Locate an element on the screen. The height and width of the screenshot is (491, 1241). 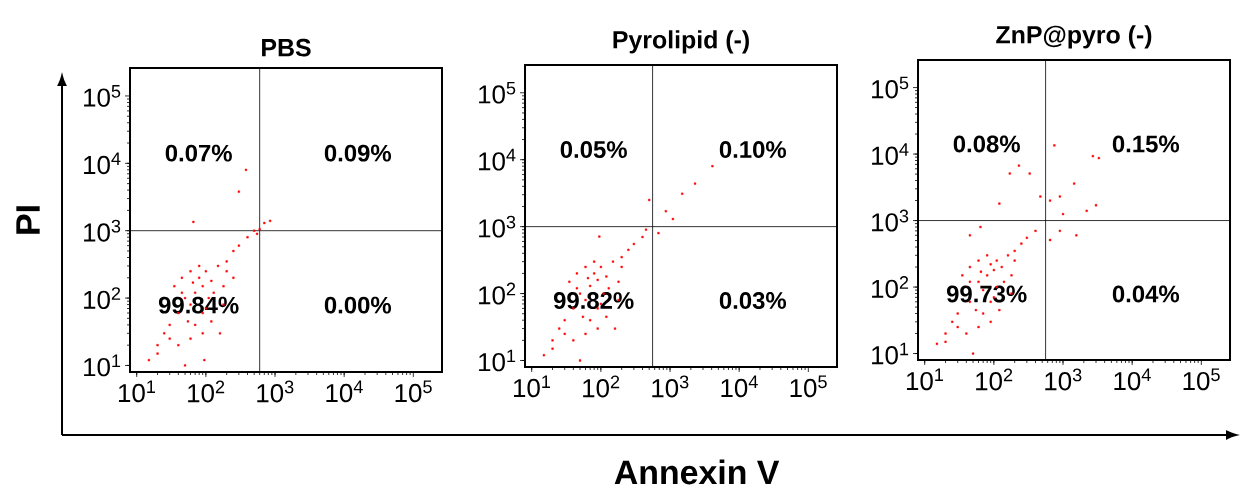
annotation: 0.00% is located at coordinates (358, 305).